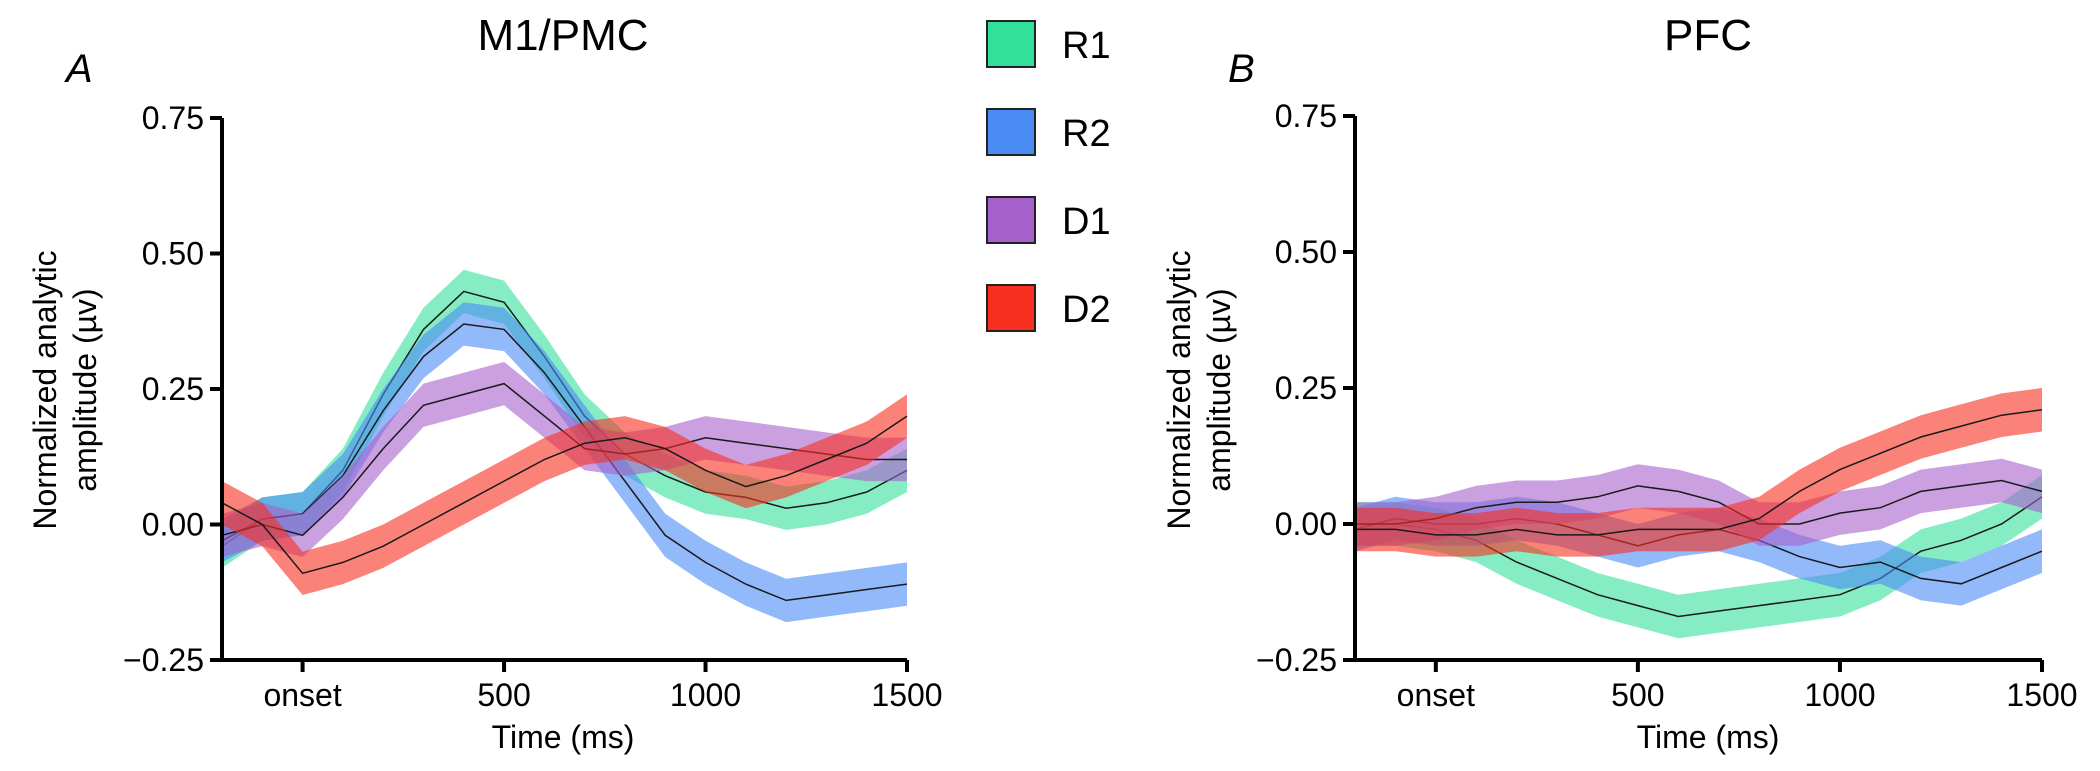 This screenshot has height=771, width=2100. Describe the element at coordinates (1086, 310) in the screenshot. I see `legend-label-d2: D2` at that location.